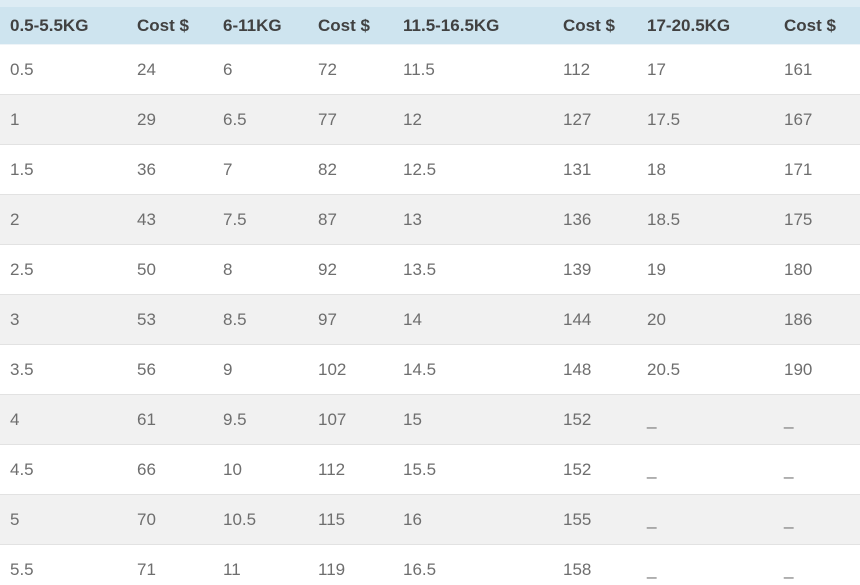 Image resolution: width=860 pixels, height=585 pixels. I want to click on table-row: 2.5 50 8 92 13.5 139 19 180, so click(430, 269).